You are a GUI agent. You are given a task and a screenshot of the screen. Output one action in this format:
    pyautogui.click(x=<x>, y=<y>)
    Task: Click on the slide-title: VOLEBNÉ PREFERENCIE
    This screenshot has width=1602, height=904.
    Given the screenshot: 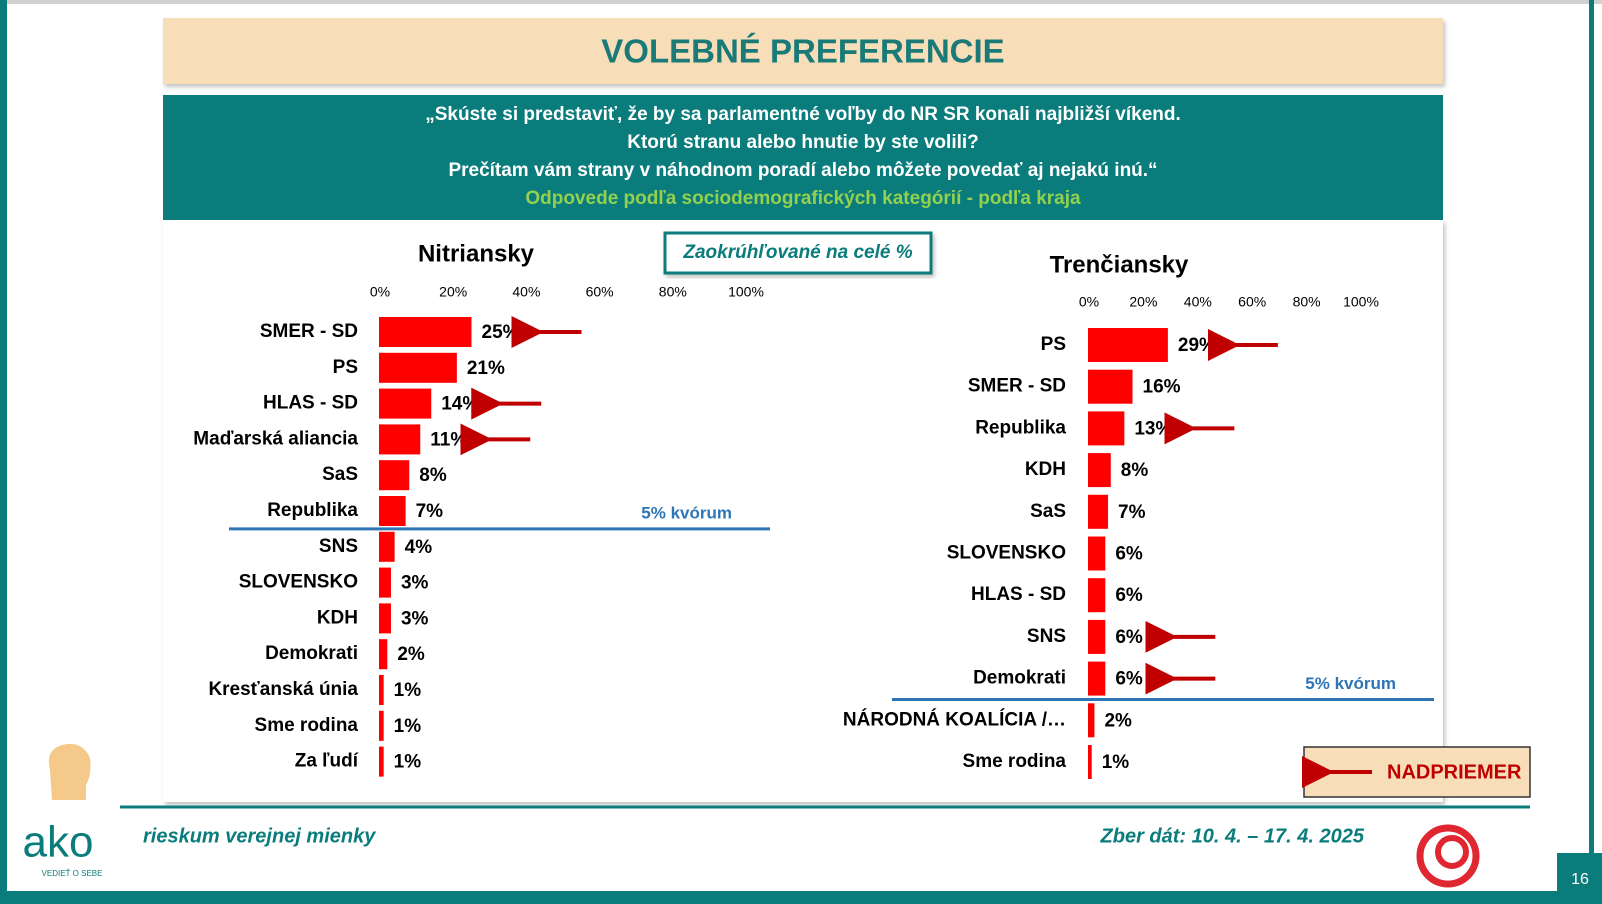 What is the action you would take?
    pyautogui.click(x=802, y=51)
    